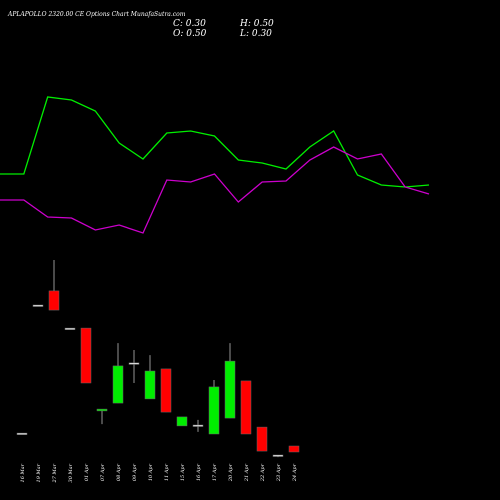 This screenshot has width=500, height=500. What do you see at coordinates (231, 472) in the screenshot?
I see `x-tick-label: 20 Apr` at bounding box center [231, 472].